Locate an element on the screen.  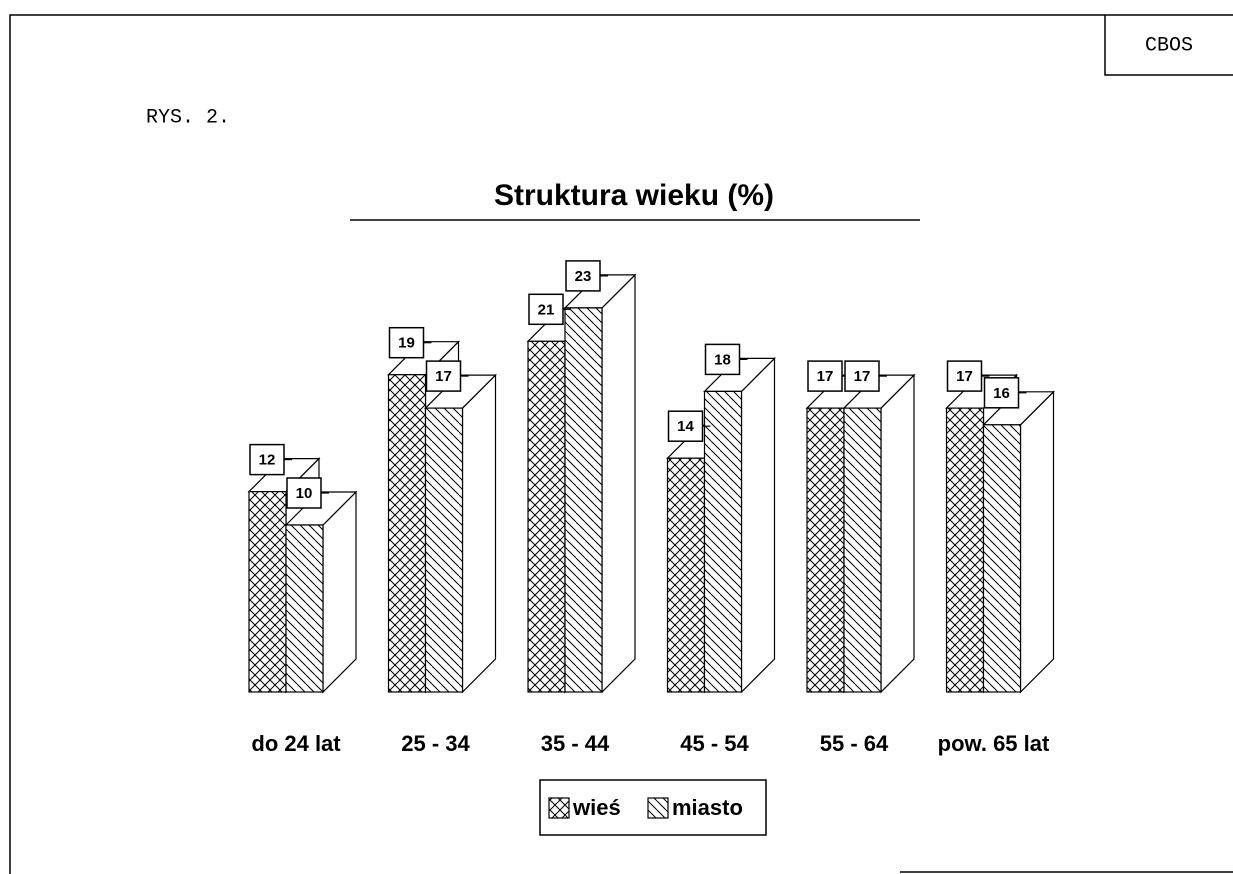
data-label: 12 is located at coordinates (267, 460).